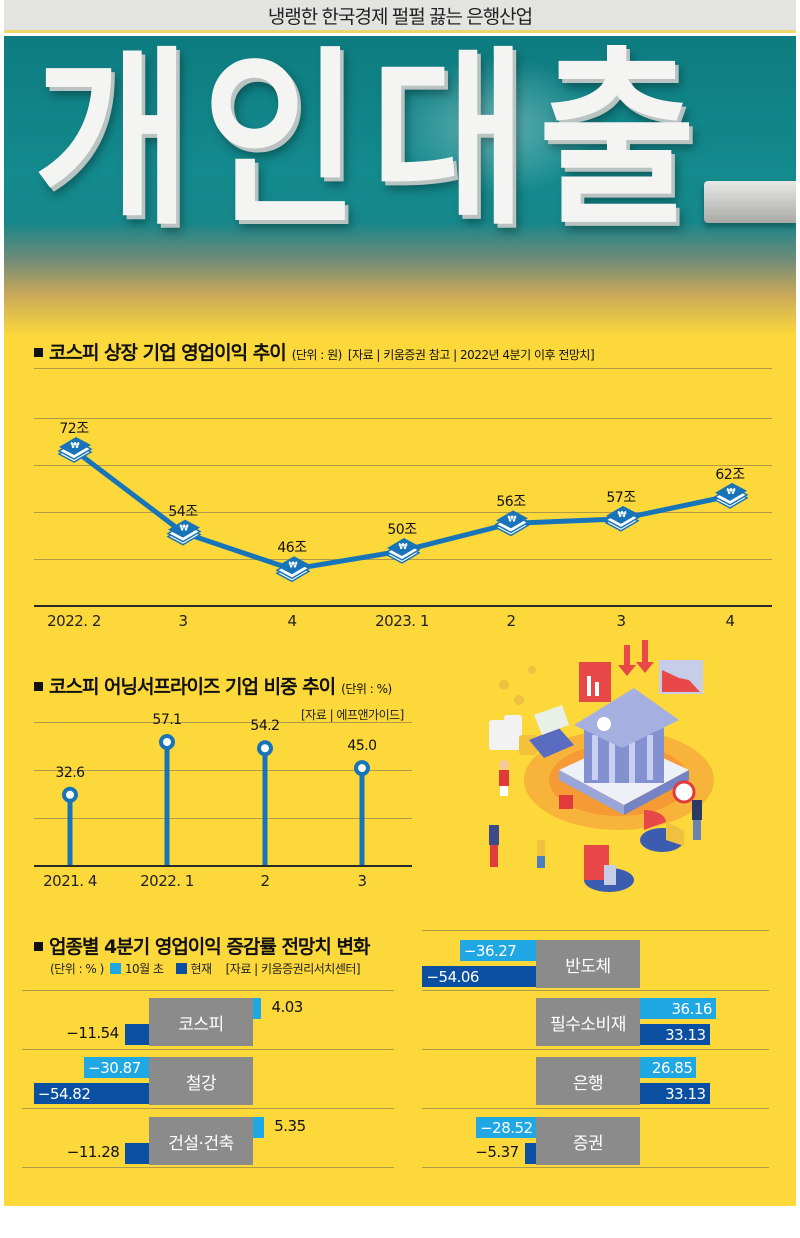 Image resolution: width=800 pixels, height=1238 pixels. Describe the element at coordinates (497, 1152) in the screenshot. I see `bar-value-label: −5.37` at that location.